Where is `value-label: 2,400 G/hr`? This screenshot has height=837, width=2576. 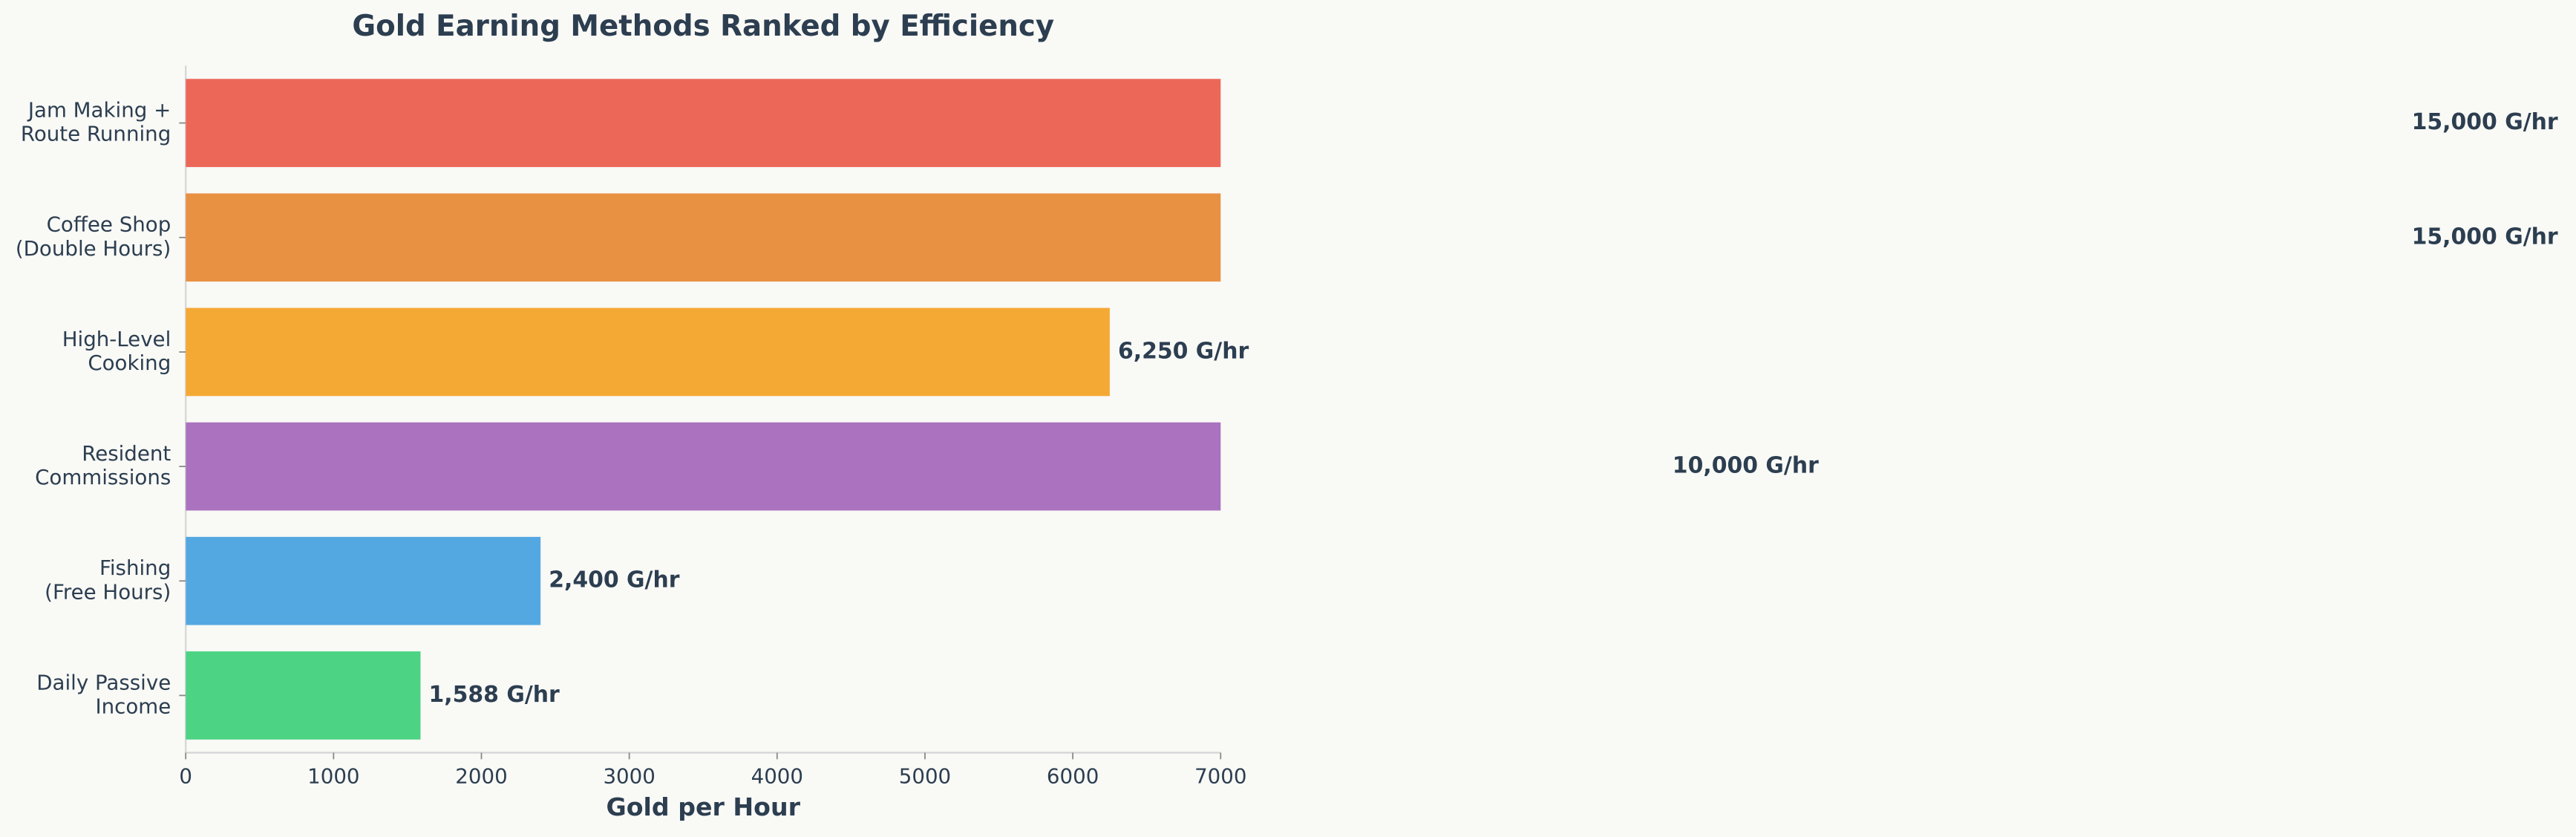 value-label: 2,400 G/hr is located at coordinates (614, 580).